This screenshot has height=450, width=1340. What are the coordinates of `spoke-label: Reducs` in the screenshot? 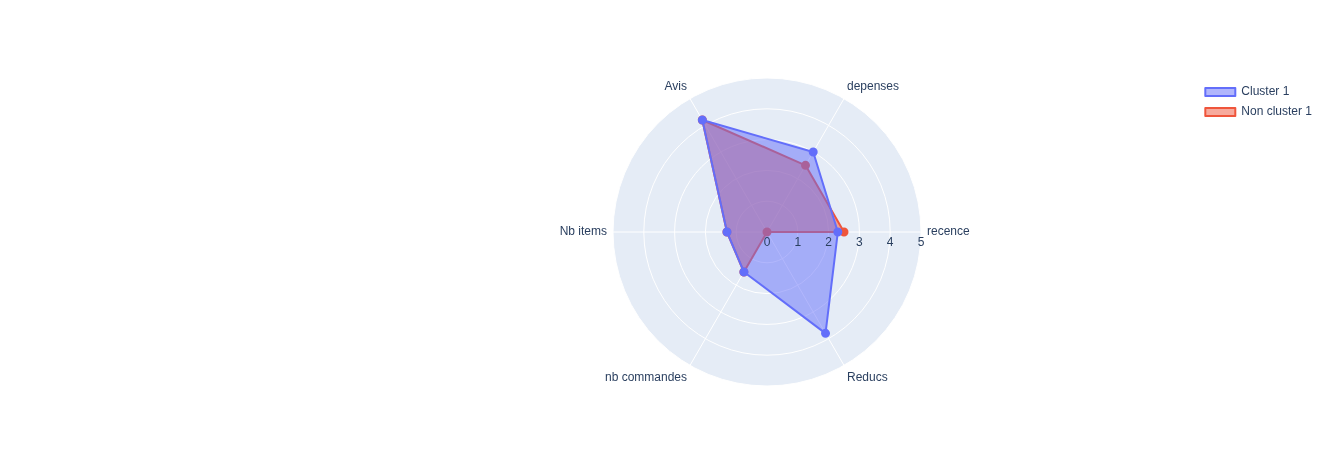 It's located at (867, 377).